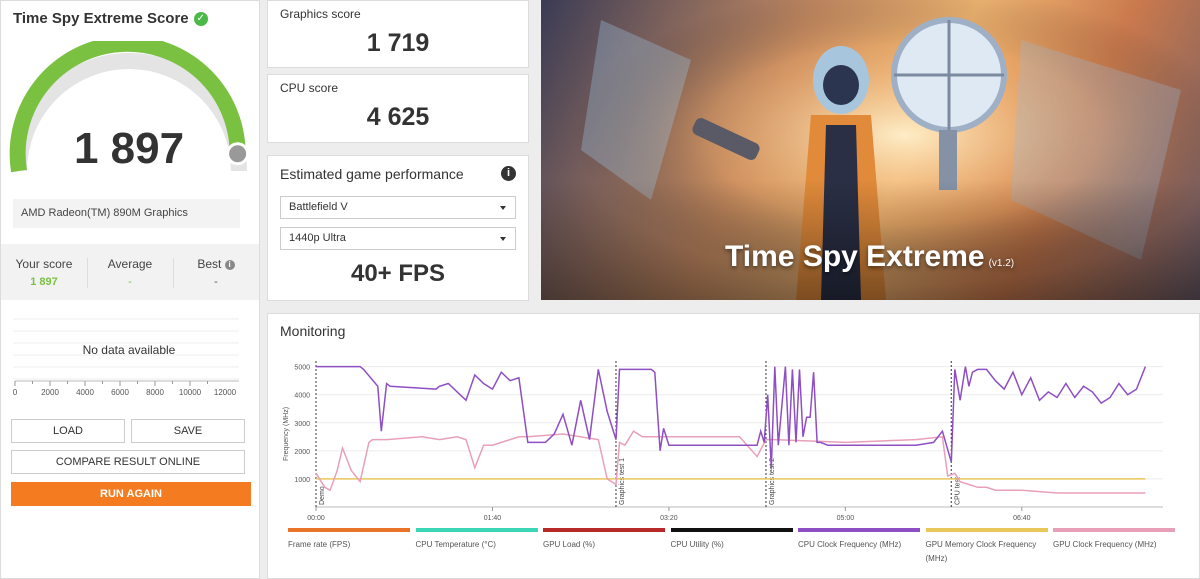  I want to click on histogram-tick-label: 10000, so click(190, 392).